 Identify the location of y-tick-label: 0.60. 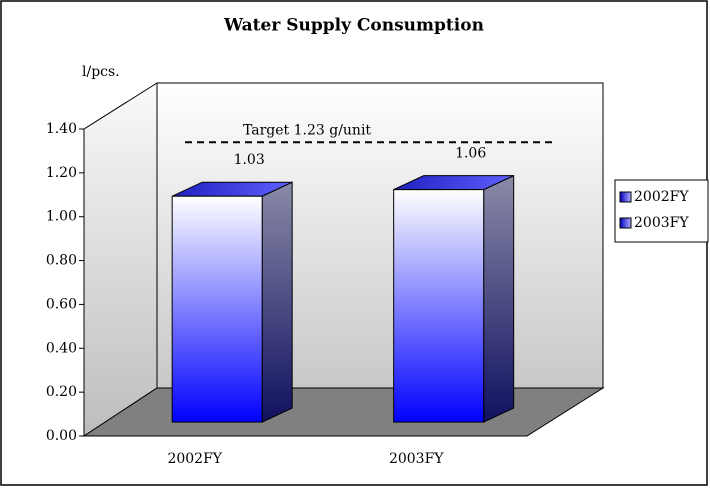
(61, 304).